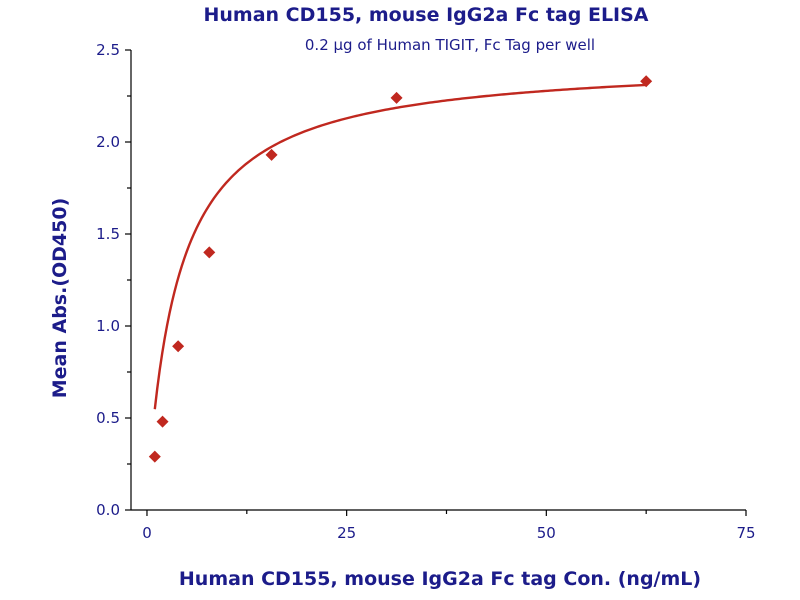  Describe the element at coordinates (147, 533) in the screenshot. I see `x-tick-label: 0` at that location.